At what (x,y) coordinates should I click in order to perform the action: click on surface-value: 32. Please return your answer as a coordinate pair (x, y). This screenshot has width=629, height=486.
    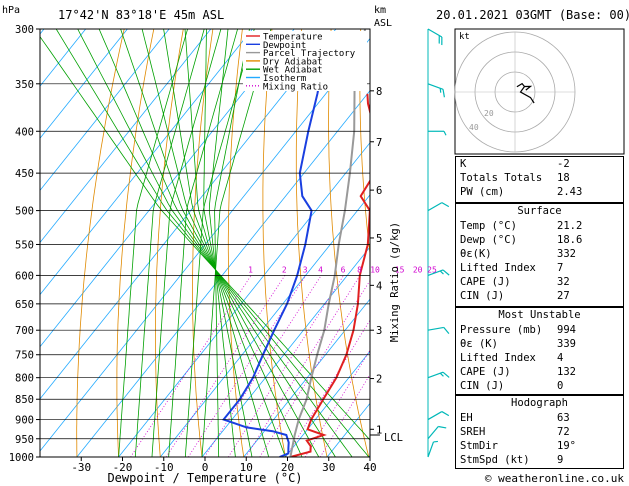
    Looking at the image, I should click on (563, 282).